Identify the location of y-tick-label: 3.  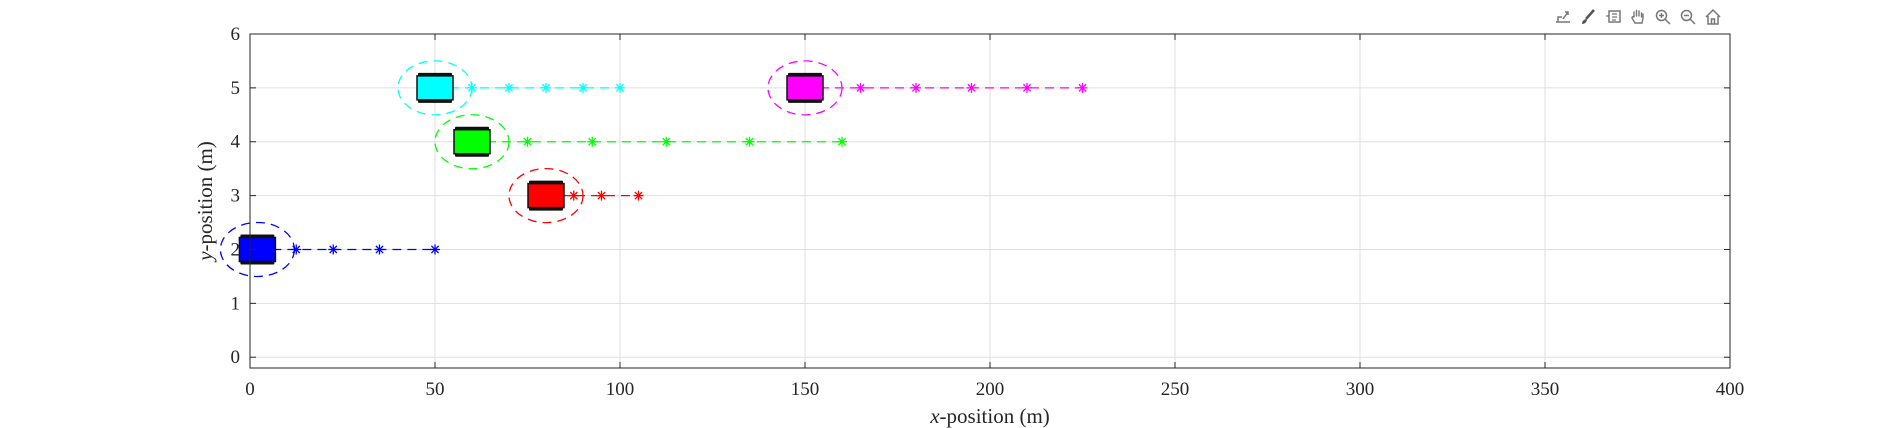
(236, 196).